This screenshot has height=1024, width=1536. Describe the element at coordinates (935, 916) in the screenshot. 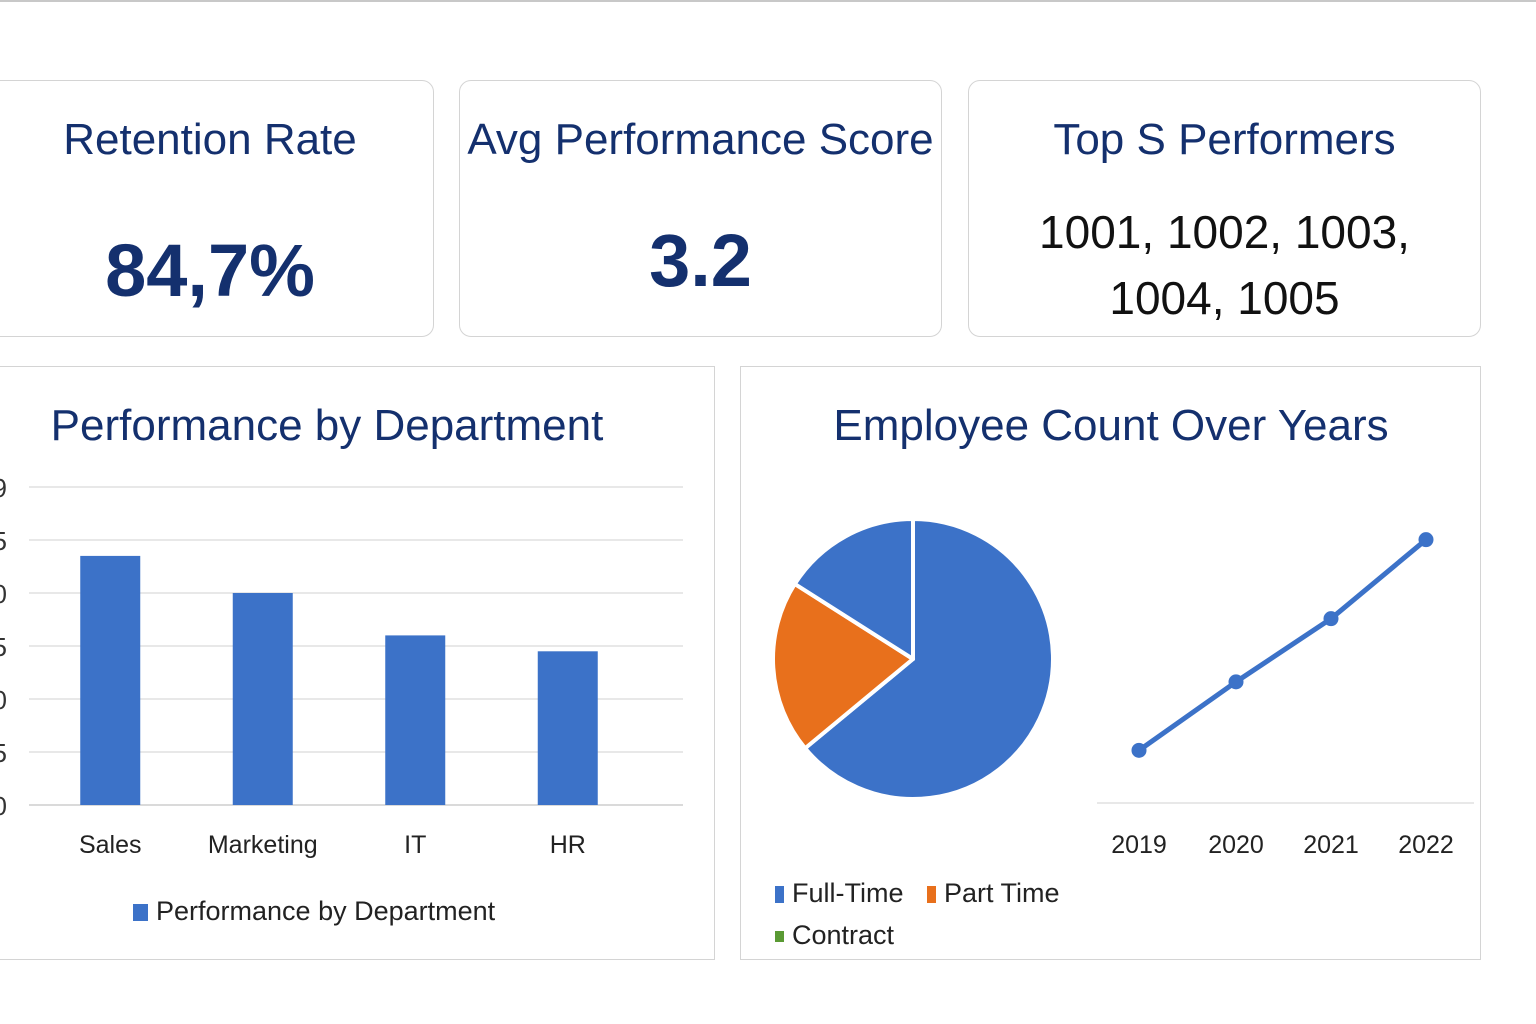

I see `pie-legend: Full-Time Part Time Contract` at that location.